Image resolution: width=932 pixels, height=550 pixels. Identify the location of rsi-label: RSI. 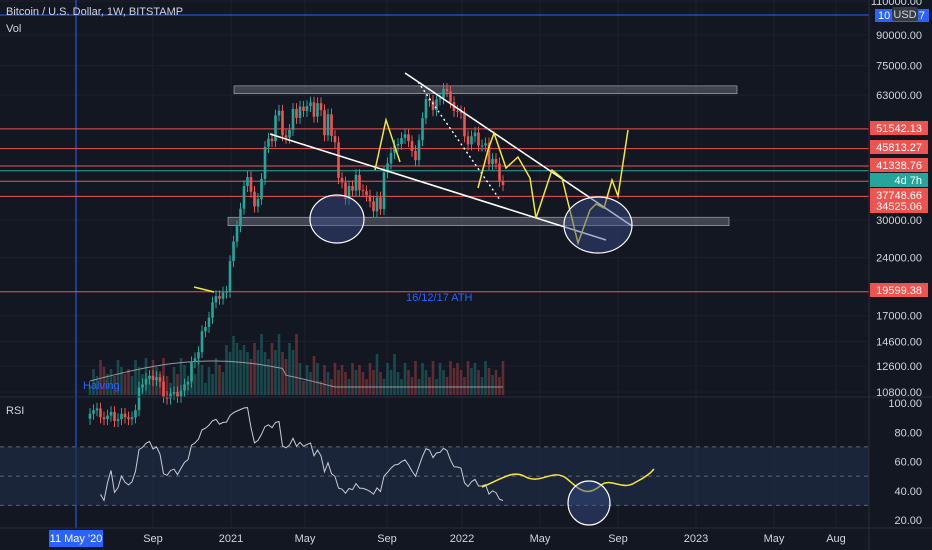
(15, 411).